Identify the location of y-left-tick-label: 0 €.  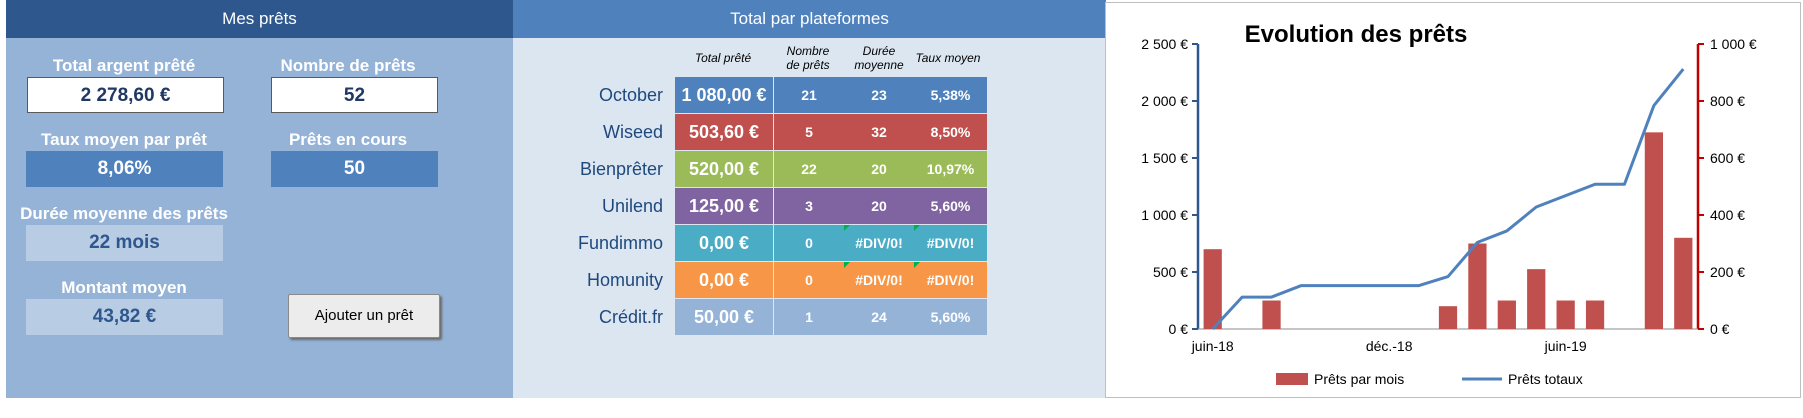
(1179, 329).